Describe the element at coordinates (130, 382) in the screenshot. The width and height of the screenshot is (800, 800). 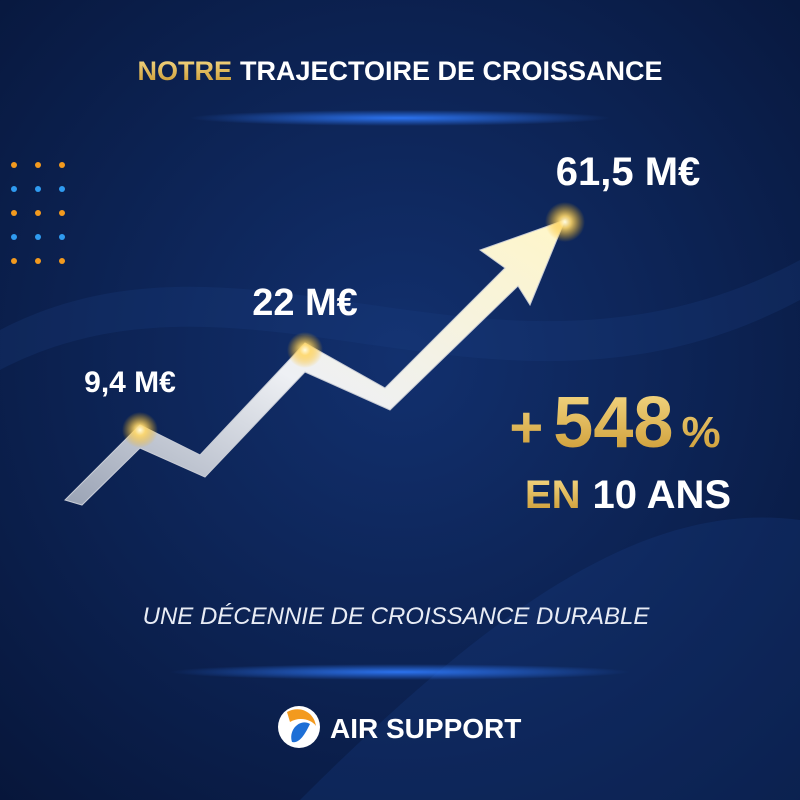
I see `milestone-label: 9,4 M€` at that location.